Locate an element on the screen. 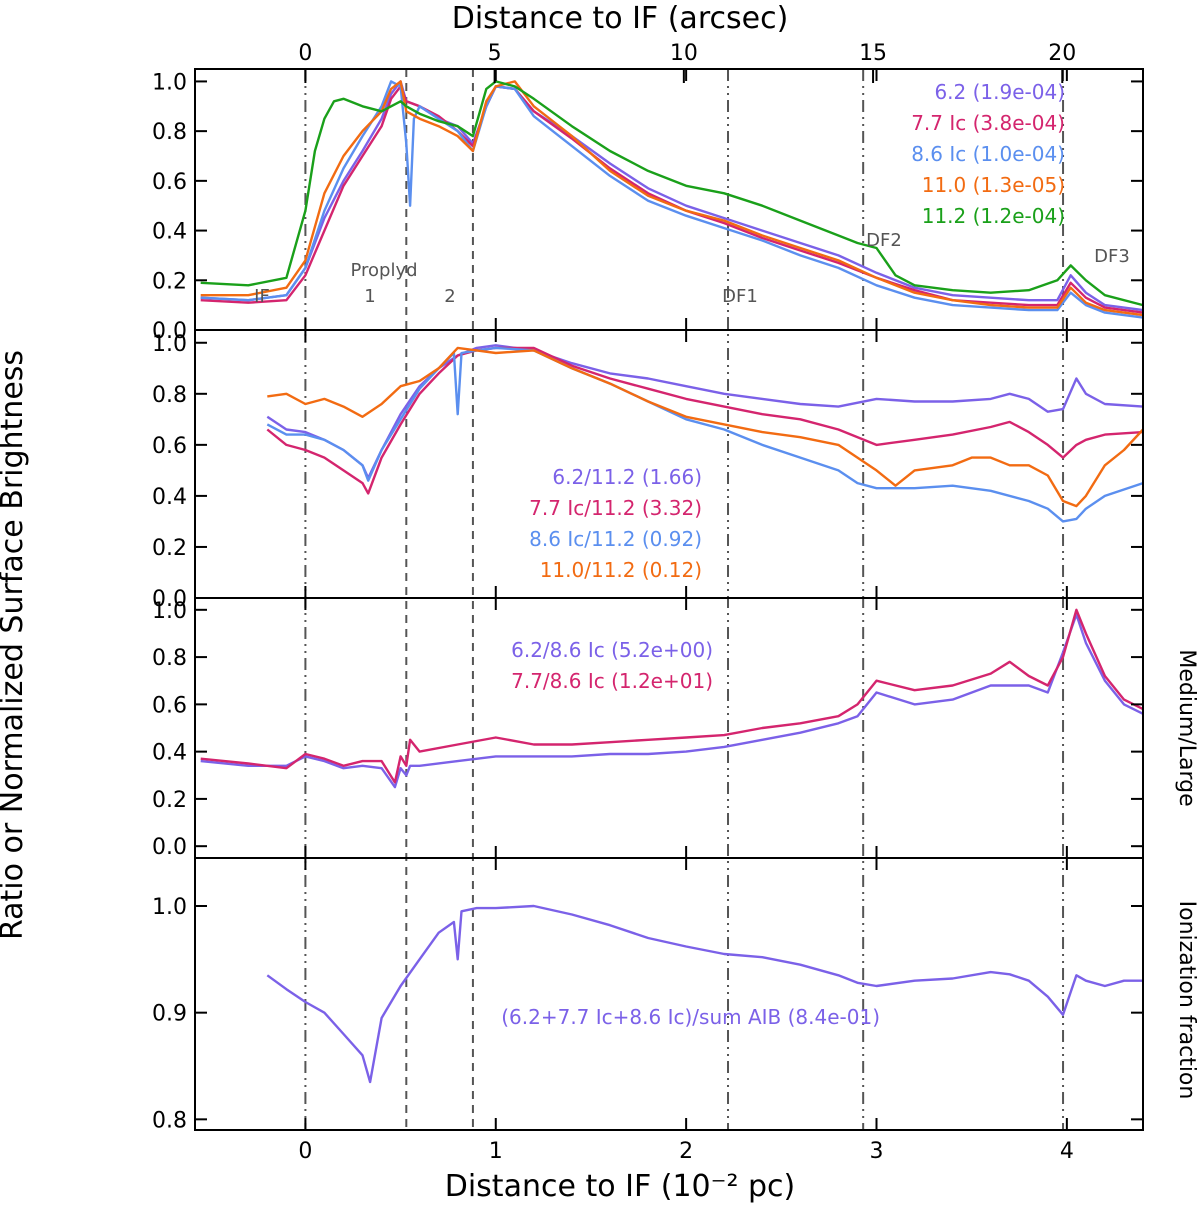  legend-p2-6-2: 6.2/11.2 (1.66) is located at coordinates (627, 477).